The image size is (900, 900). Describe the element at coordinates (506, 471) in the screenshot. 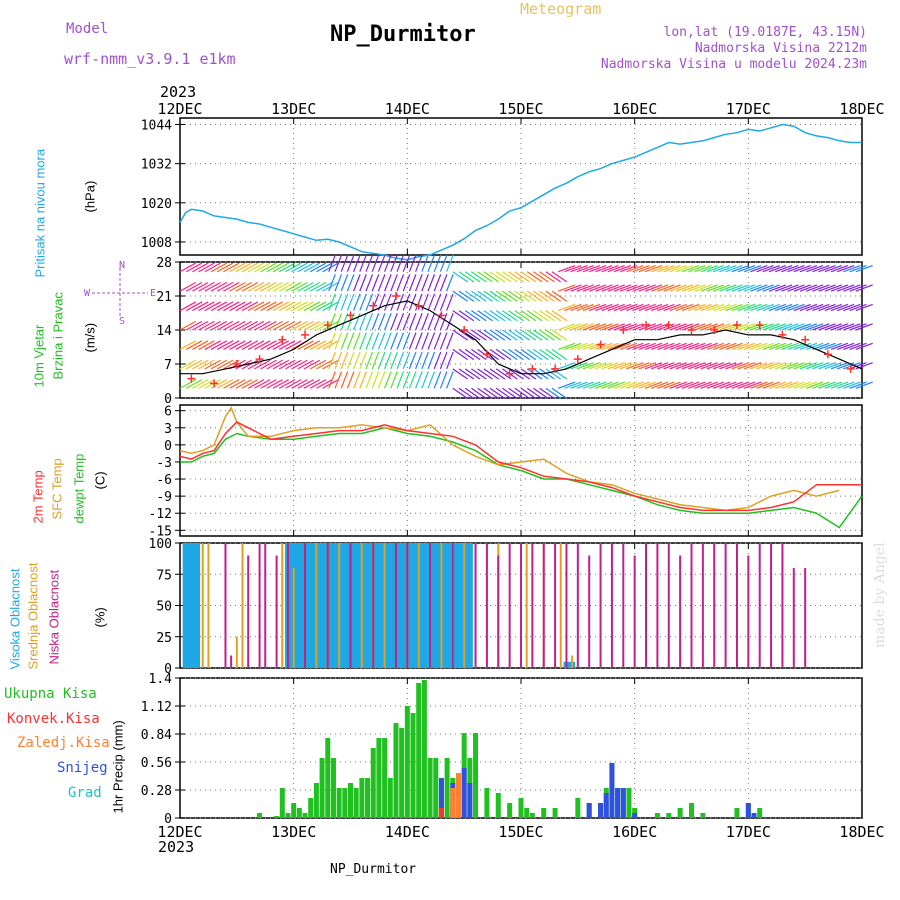

I see `temperature-panel: -15 -12 -9 -6 -3 0 3 6` at that location.